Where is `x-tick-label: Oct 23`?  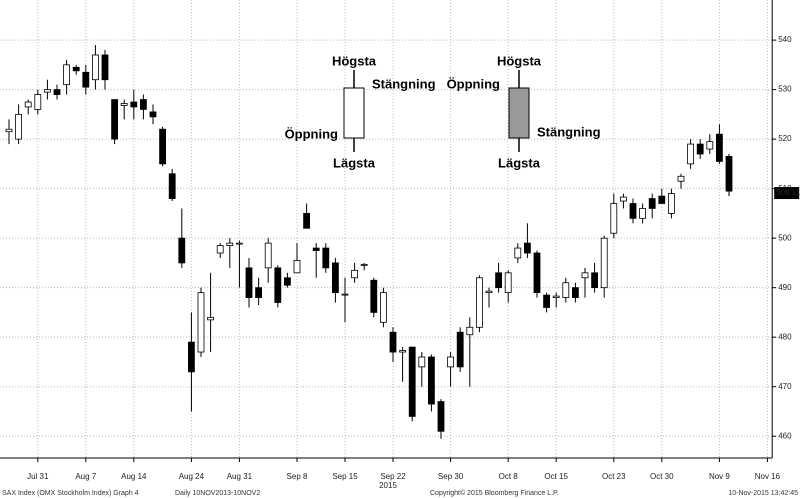 x-tick-label: Oct 23 is located at coordinates (614, 476).